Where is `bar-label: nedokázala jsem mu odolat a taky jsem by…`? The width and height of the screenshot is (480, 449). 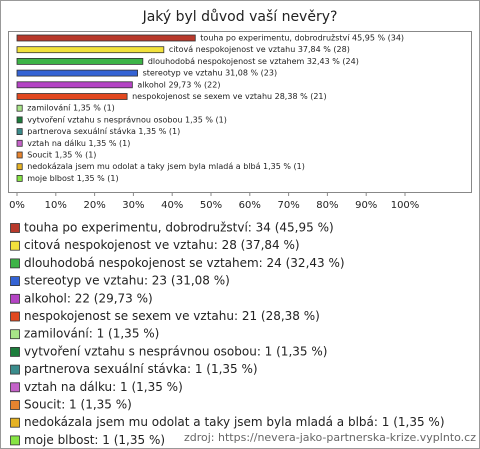 bar-label: nedokázala jsem mu odolat a taky jsem by… is located at coordinates (166, 166).